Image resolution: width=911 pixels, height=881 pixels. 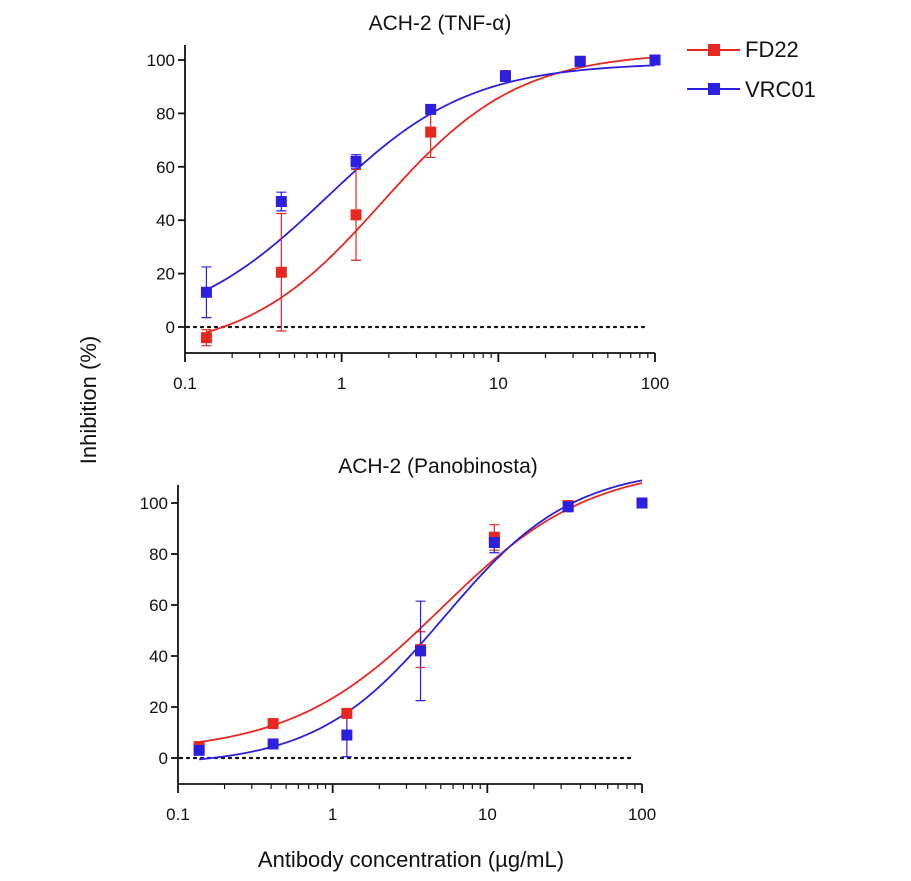 What do you see at coordinates (88, 400) in the screenshot?
I see `y-axis-label: Inhibition (%)` at bounding box center [88, 400].